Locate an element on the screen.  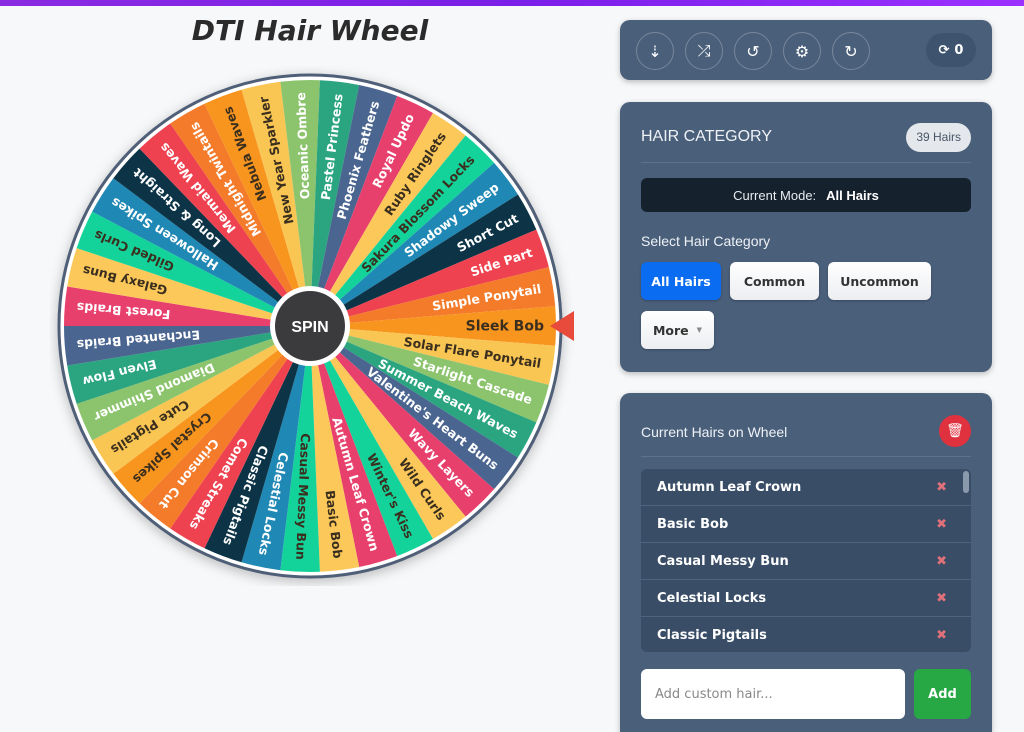
sync-icon: ⟳ is located at coordinates (944, 50).